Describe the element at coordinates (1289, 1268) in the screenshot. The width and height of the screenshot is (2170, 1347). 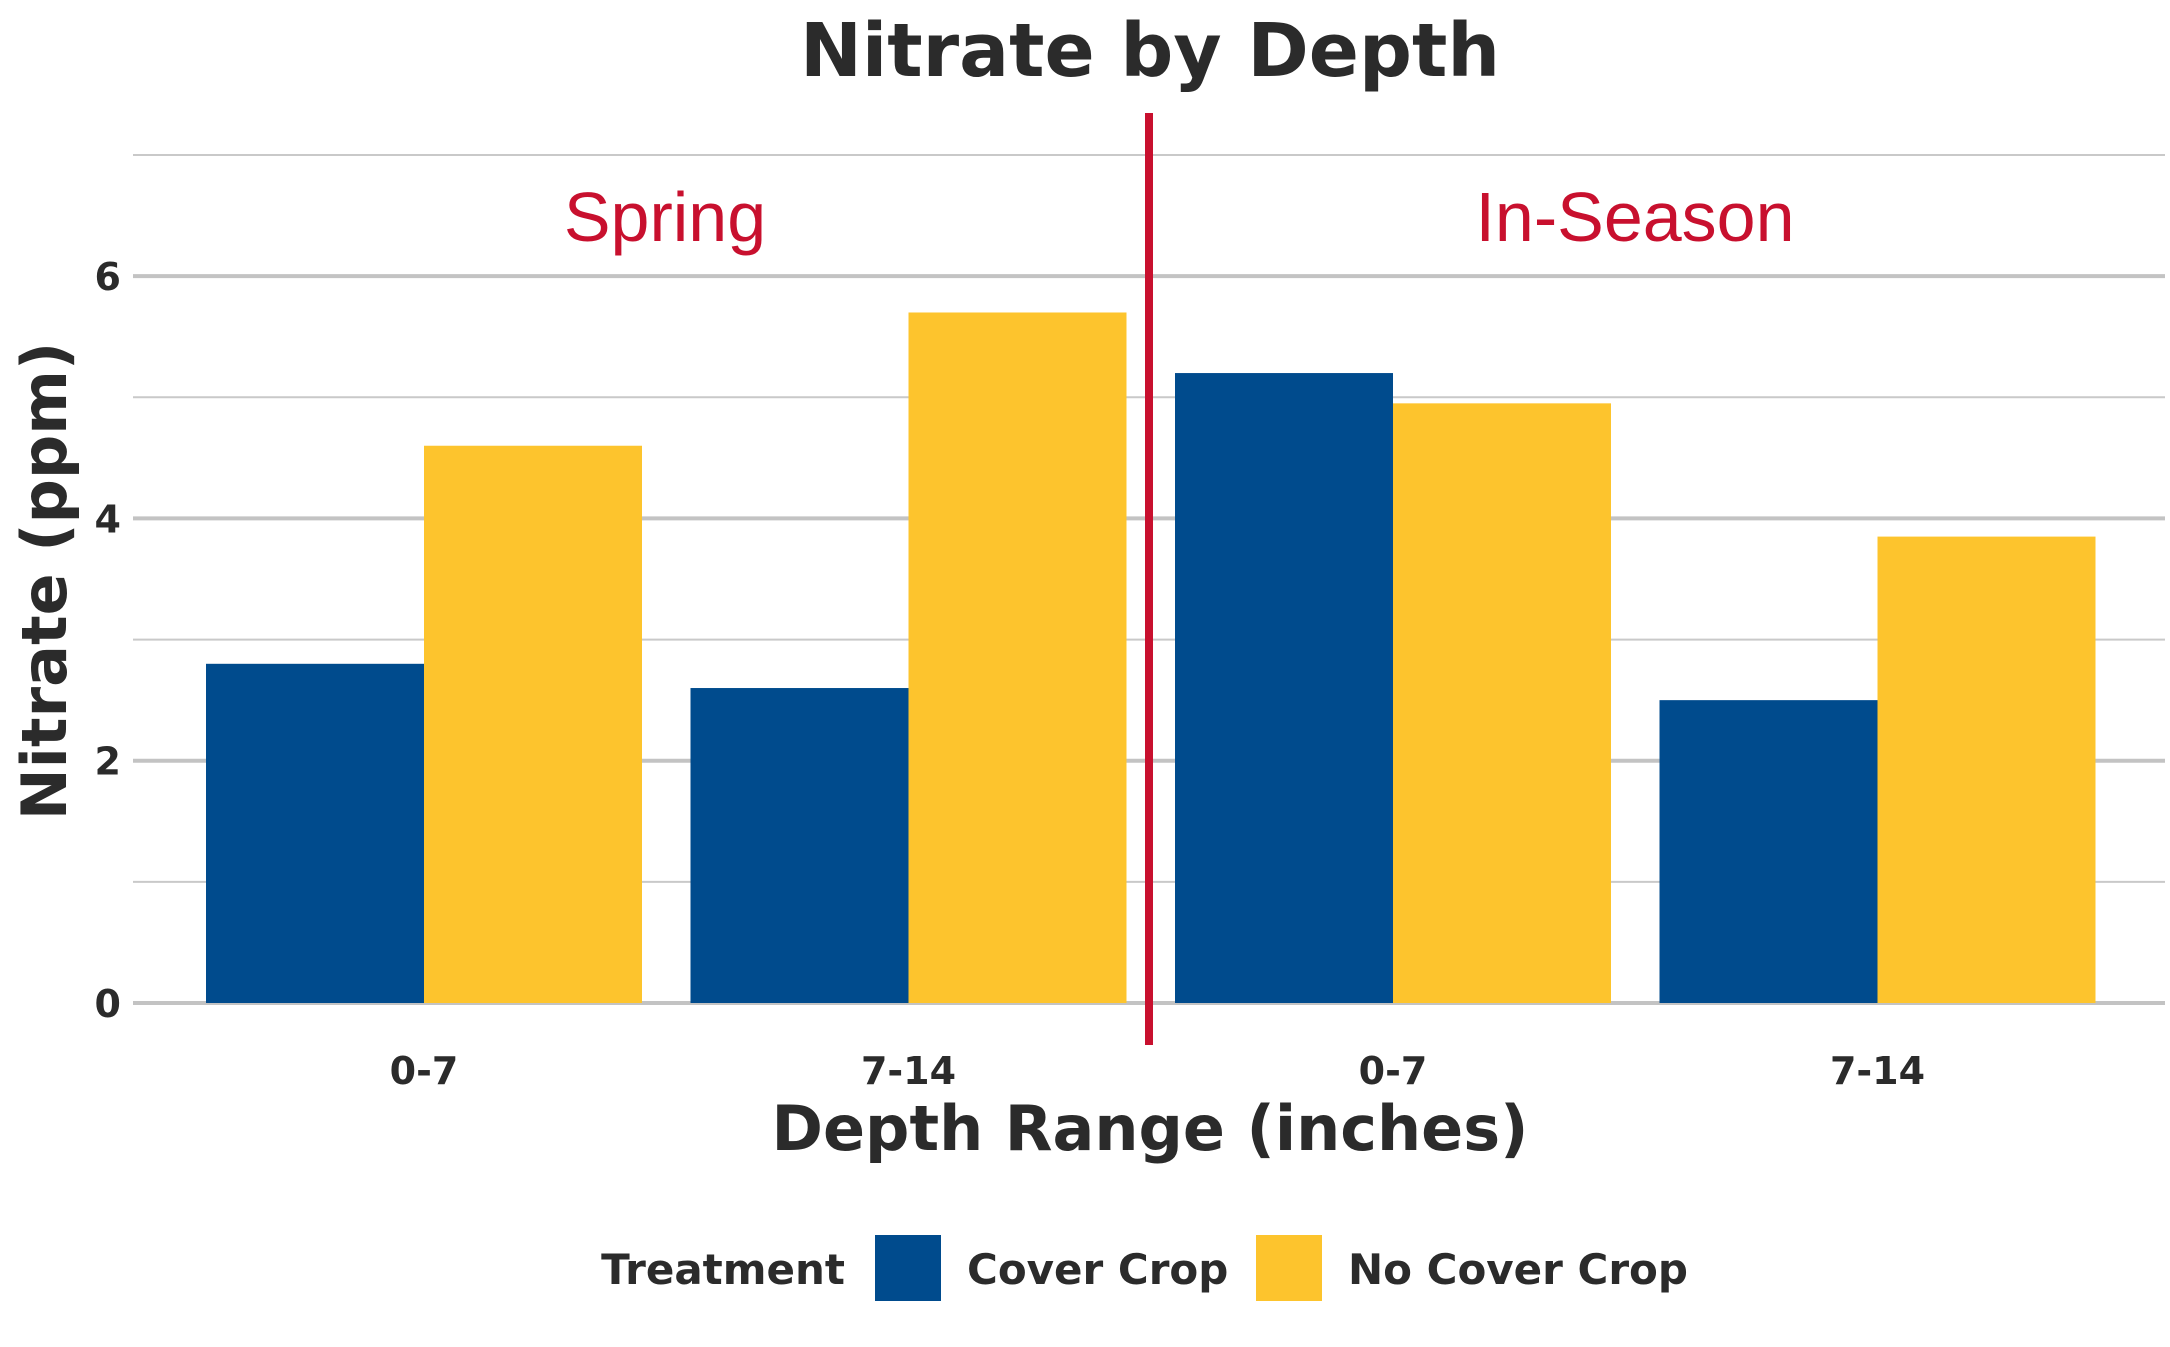
I see `legend-swatch-no-cover-crop` at that location.